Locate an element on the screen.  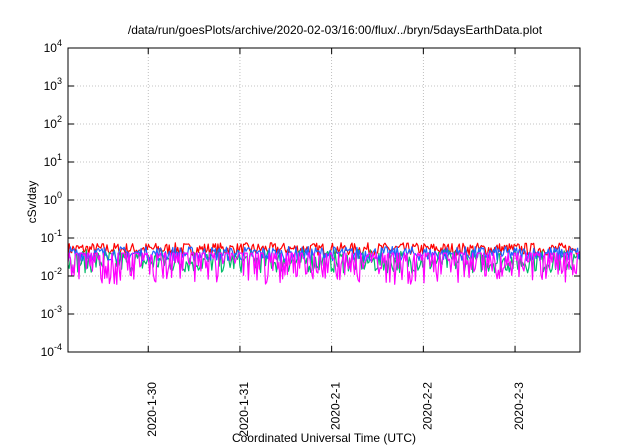
x-tick-label: 2020-2-2 is located at coordinates (427, 406).